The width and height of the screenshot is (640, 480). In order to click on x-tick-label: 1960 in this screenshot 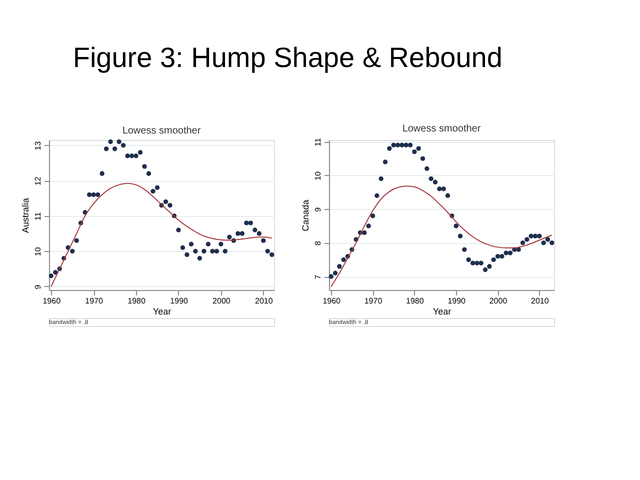, I will do `click(52, 301)`.